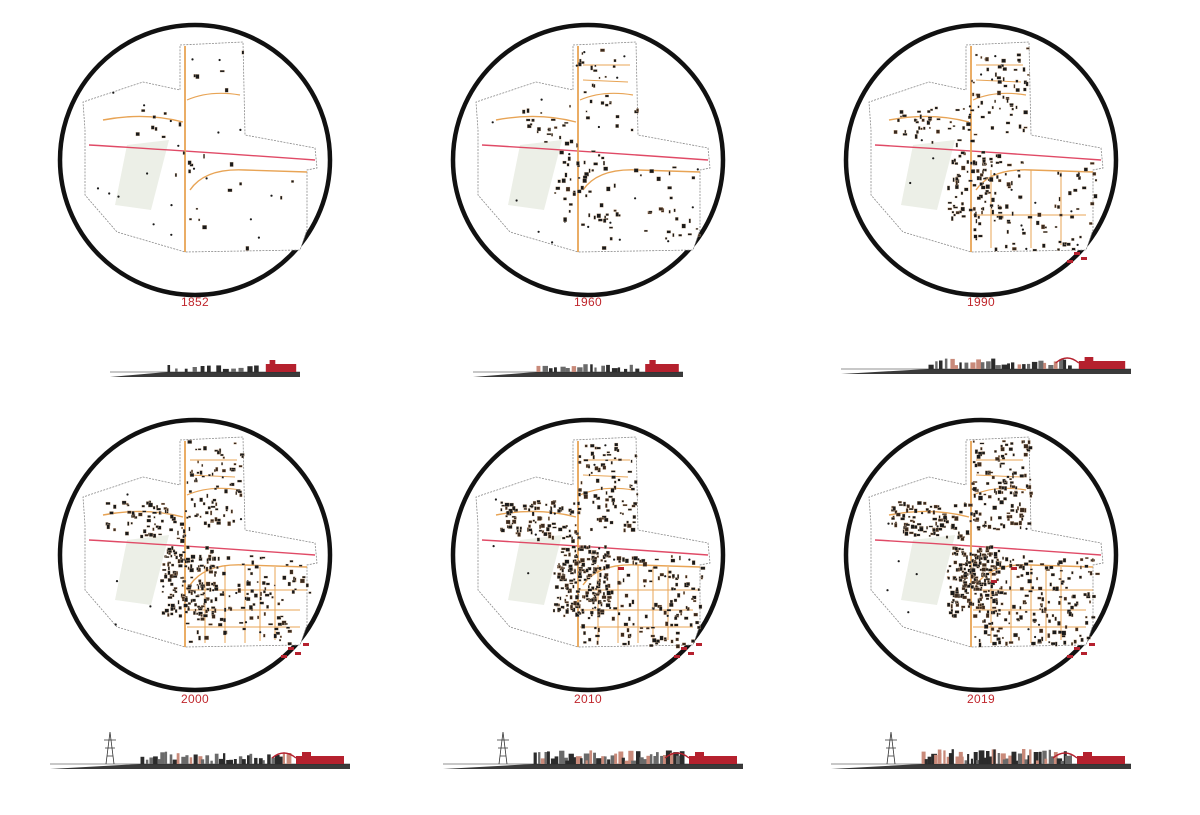 The width and height of the screenshot is (1200, 815). I want to click on factory-roof, so click(652, 362).